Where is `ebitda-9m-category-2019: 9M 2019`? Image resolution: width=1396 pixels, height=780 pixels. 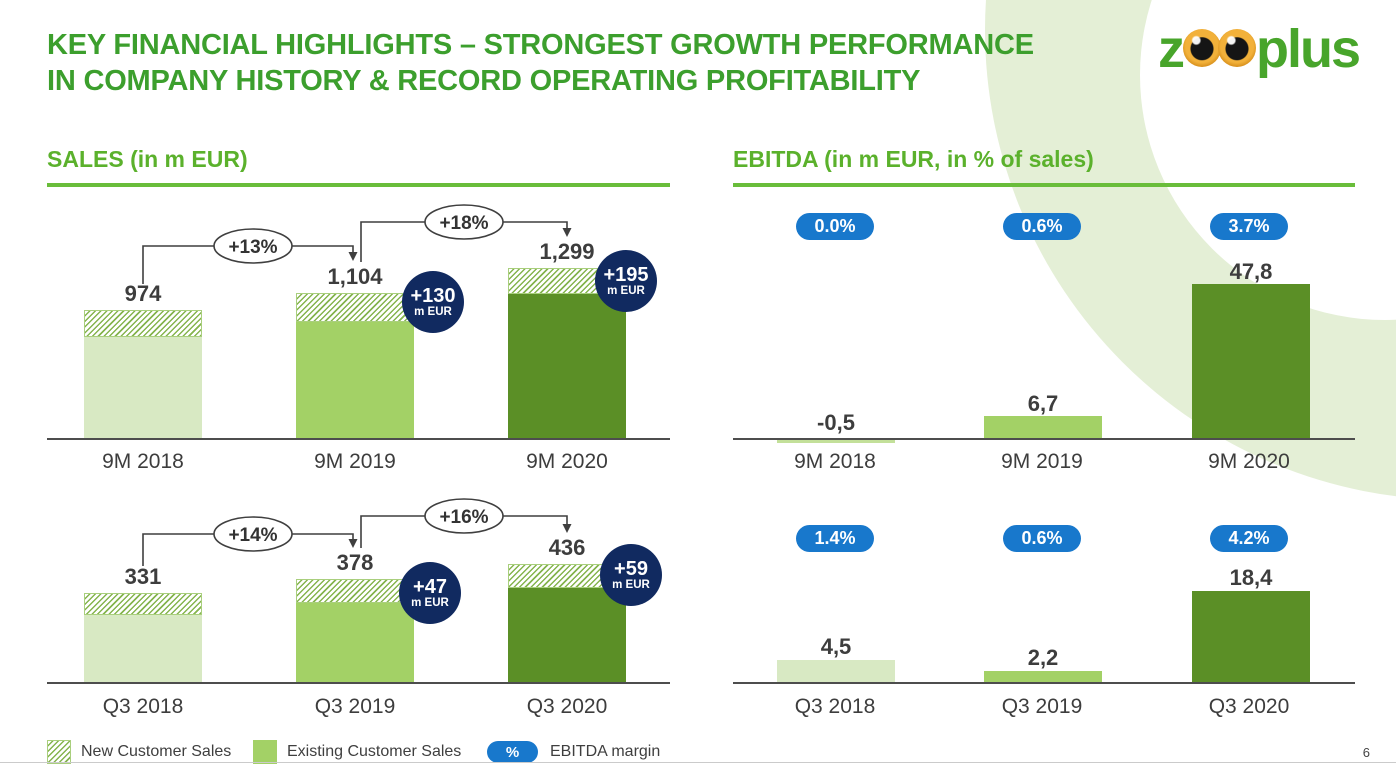 ebitda-9m-category-2019: 9M 2019 is located at coordinates (1042, 461).